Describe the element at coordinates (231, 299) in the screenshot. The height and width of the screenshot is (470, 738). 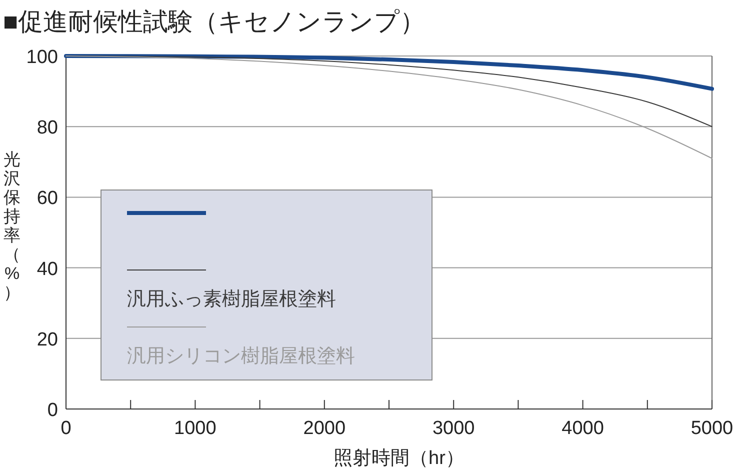
I see `legend-label: 汎用ふっ素樹脂屋根塗料` at that location.